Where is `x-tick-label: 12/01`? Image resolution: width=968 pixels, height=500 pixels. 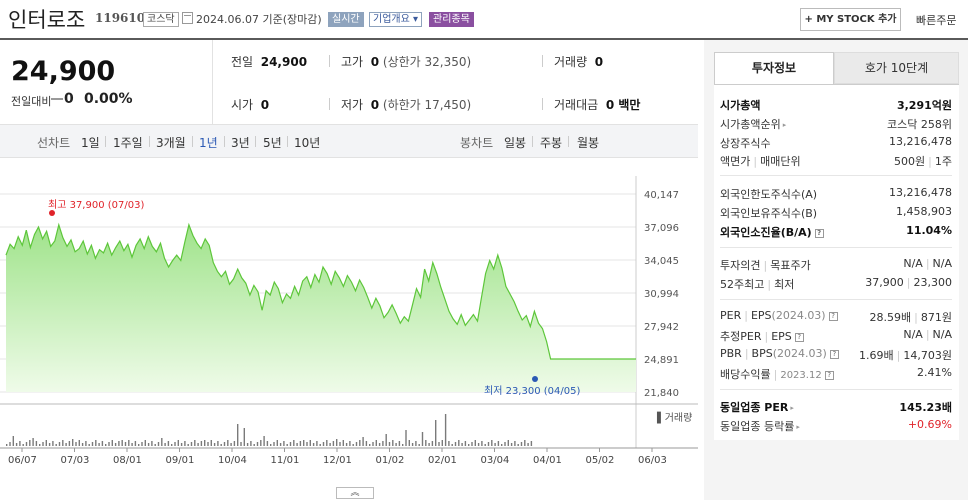
x-tick-label: 12/01 is located at coordinates (337, 460).